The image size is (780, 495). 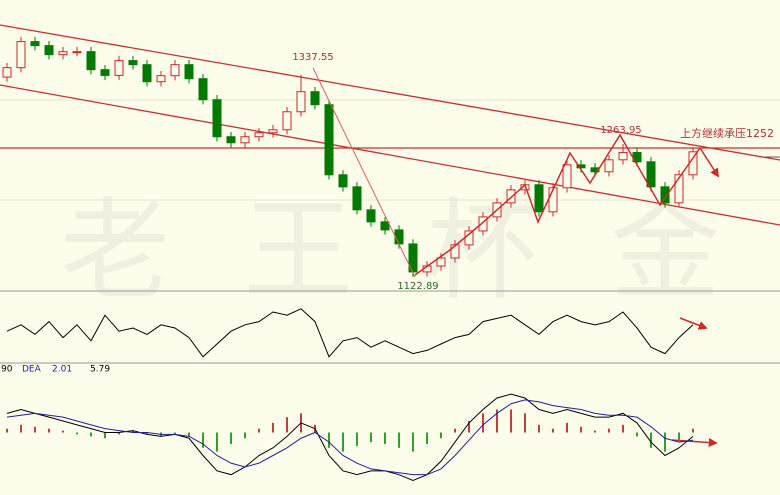 I want to click on oscillator-line, so click(x=350, y=333).